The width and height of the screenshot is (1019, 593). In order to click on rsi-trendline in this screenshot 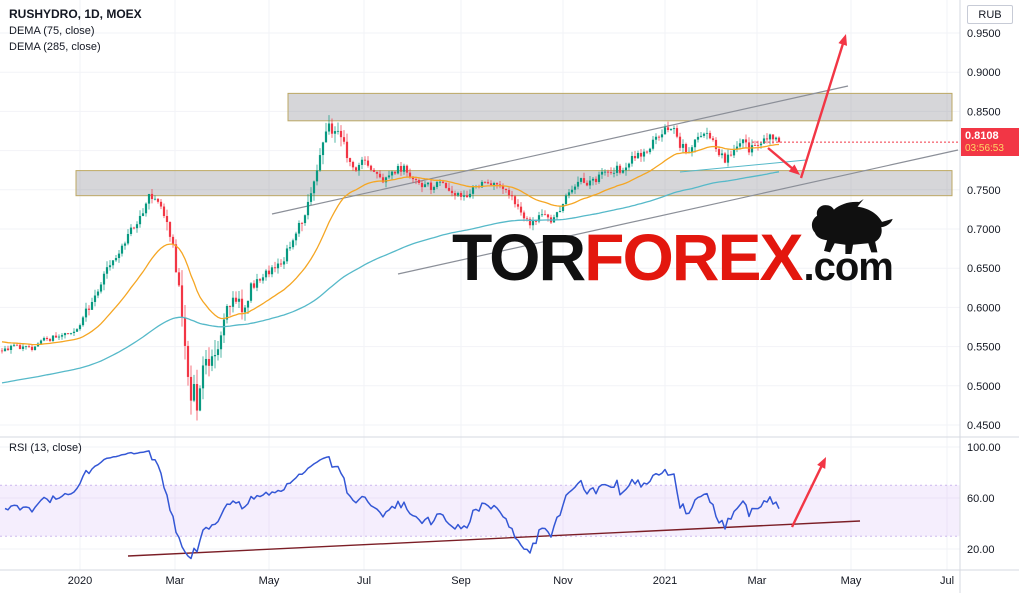, I will do `click(494, 538)`.